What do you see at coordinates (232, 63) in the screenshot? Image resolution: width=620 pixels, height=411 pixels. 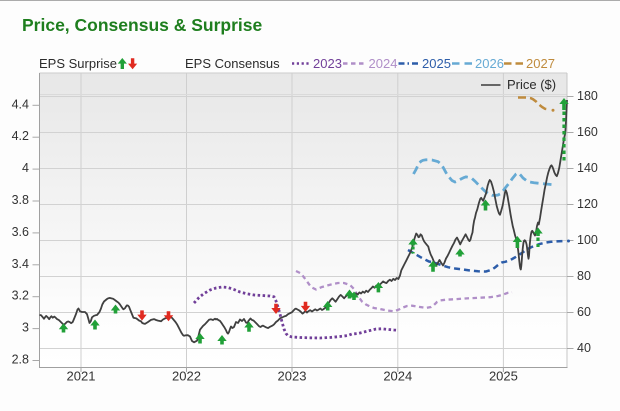 I see `svg-text: EPS Consensus` at bounding box center [232, 63].